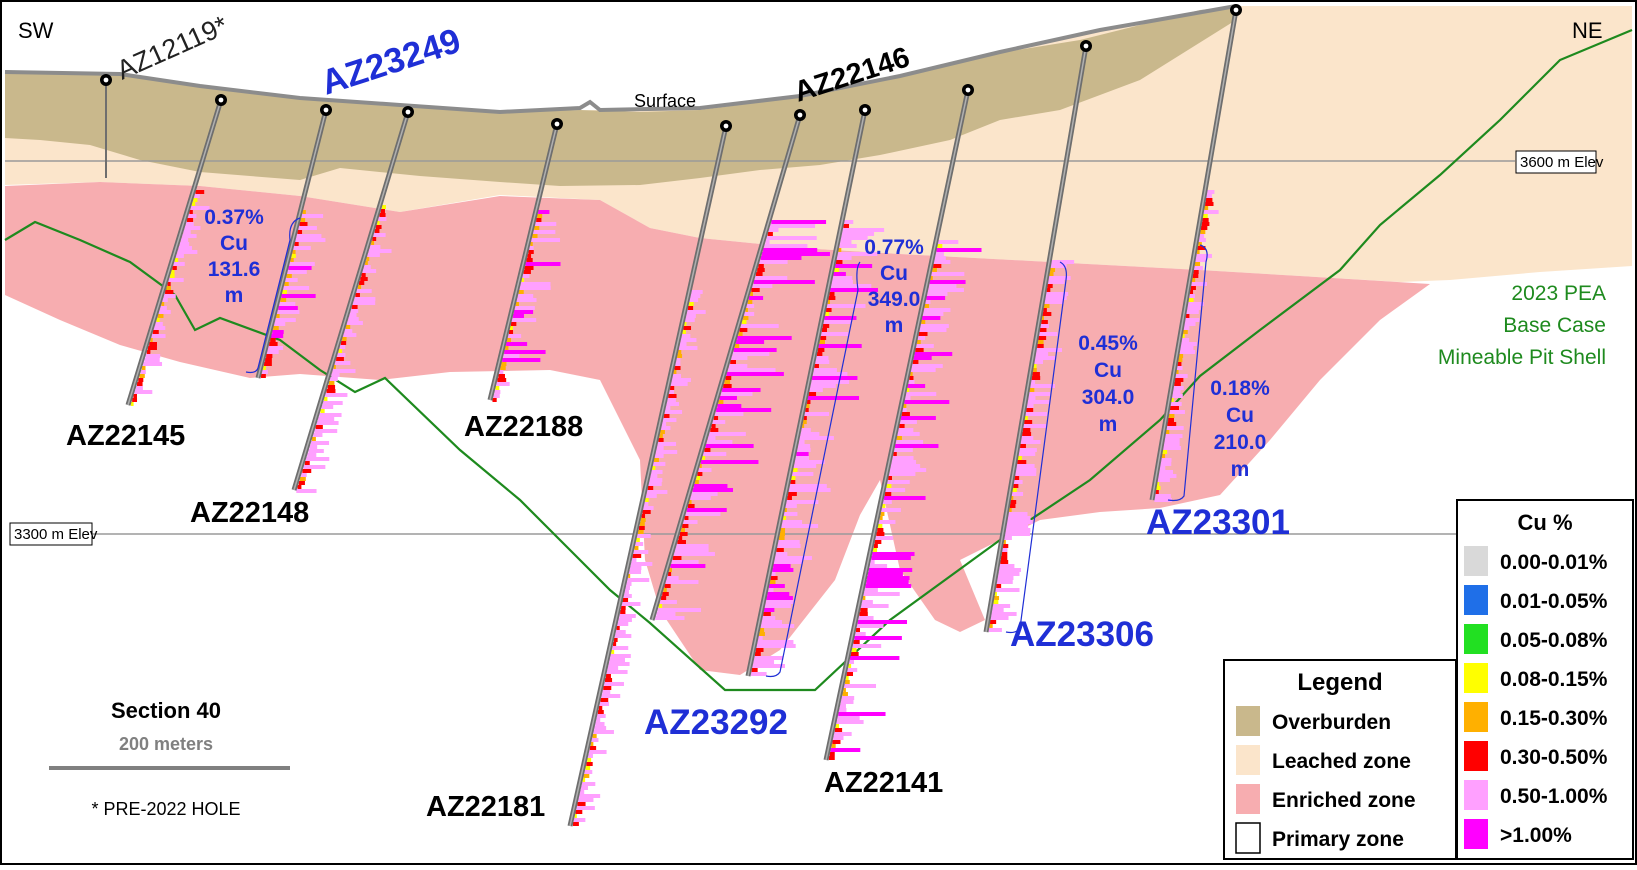 This screenshot has height=870, width=1637. What do you see at coordinates (1240, 429) in the screenshot?
I see `interval-label-4: 0.18% Cu 210.0 m` at bounding box center [1240, 429].